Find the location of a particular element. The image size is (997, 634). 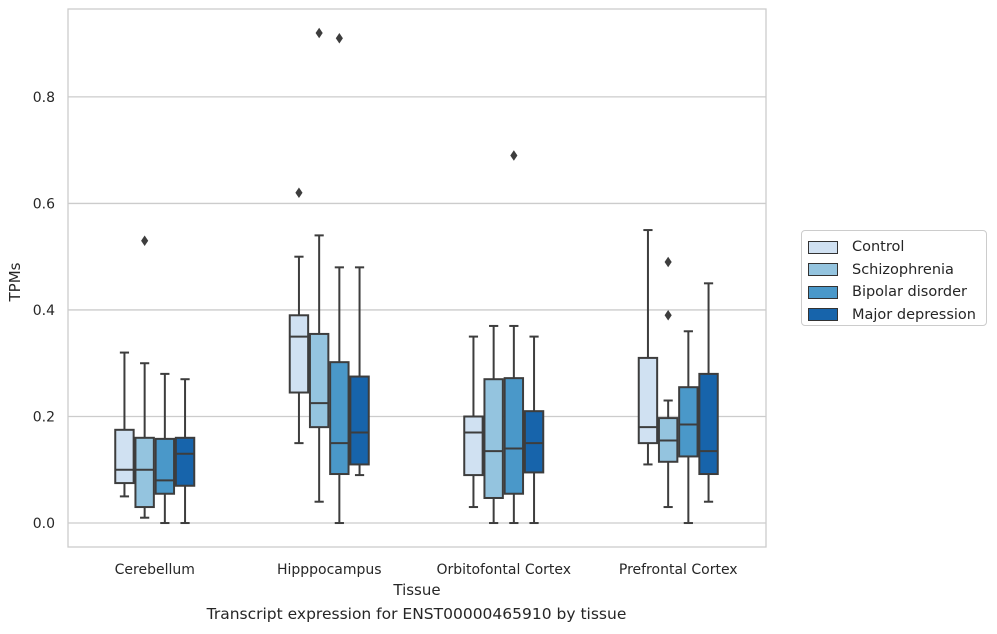

box-prefrontal-cortex-control is located at coordinates (648, 347).